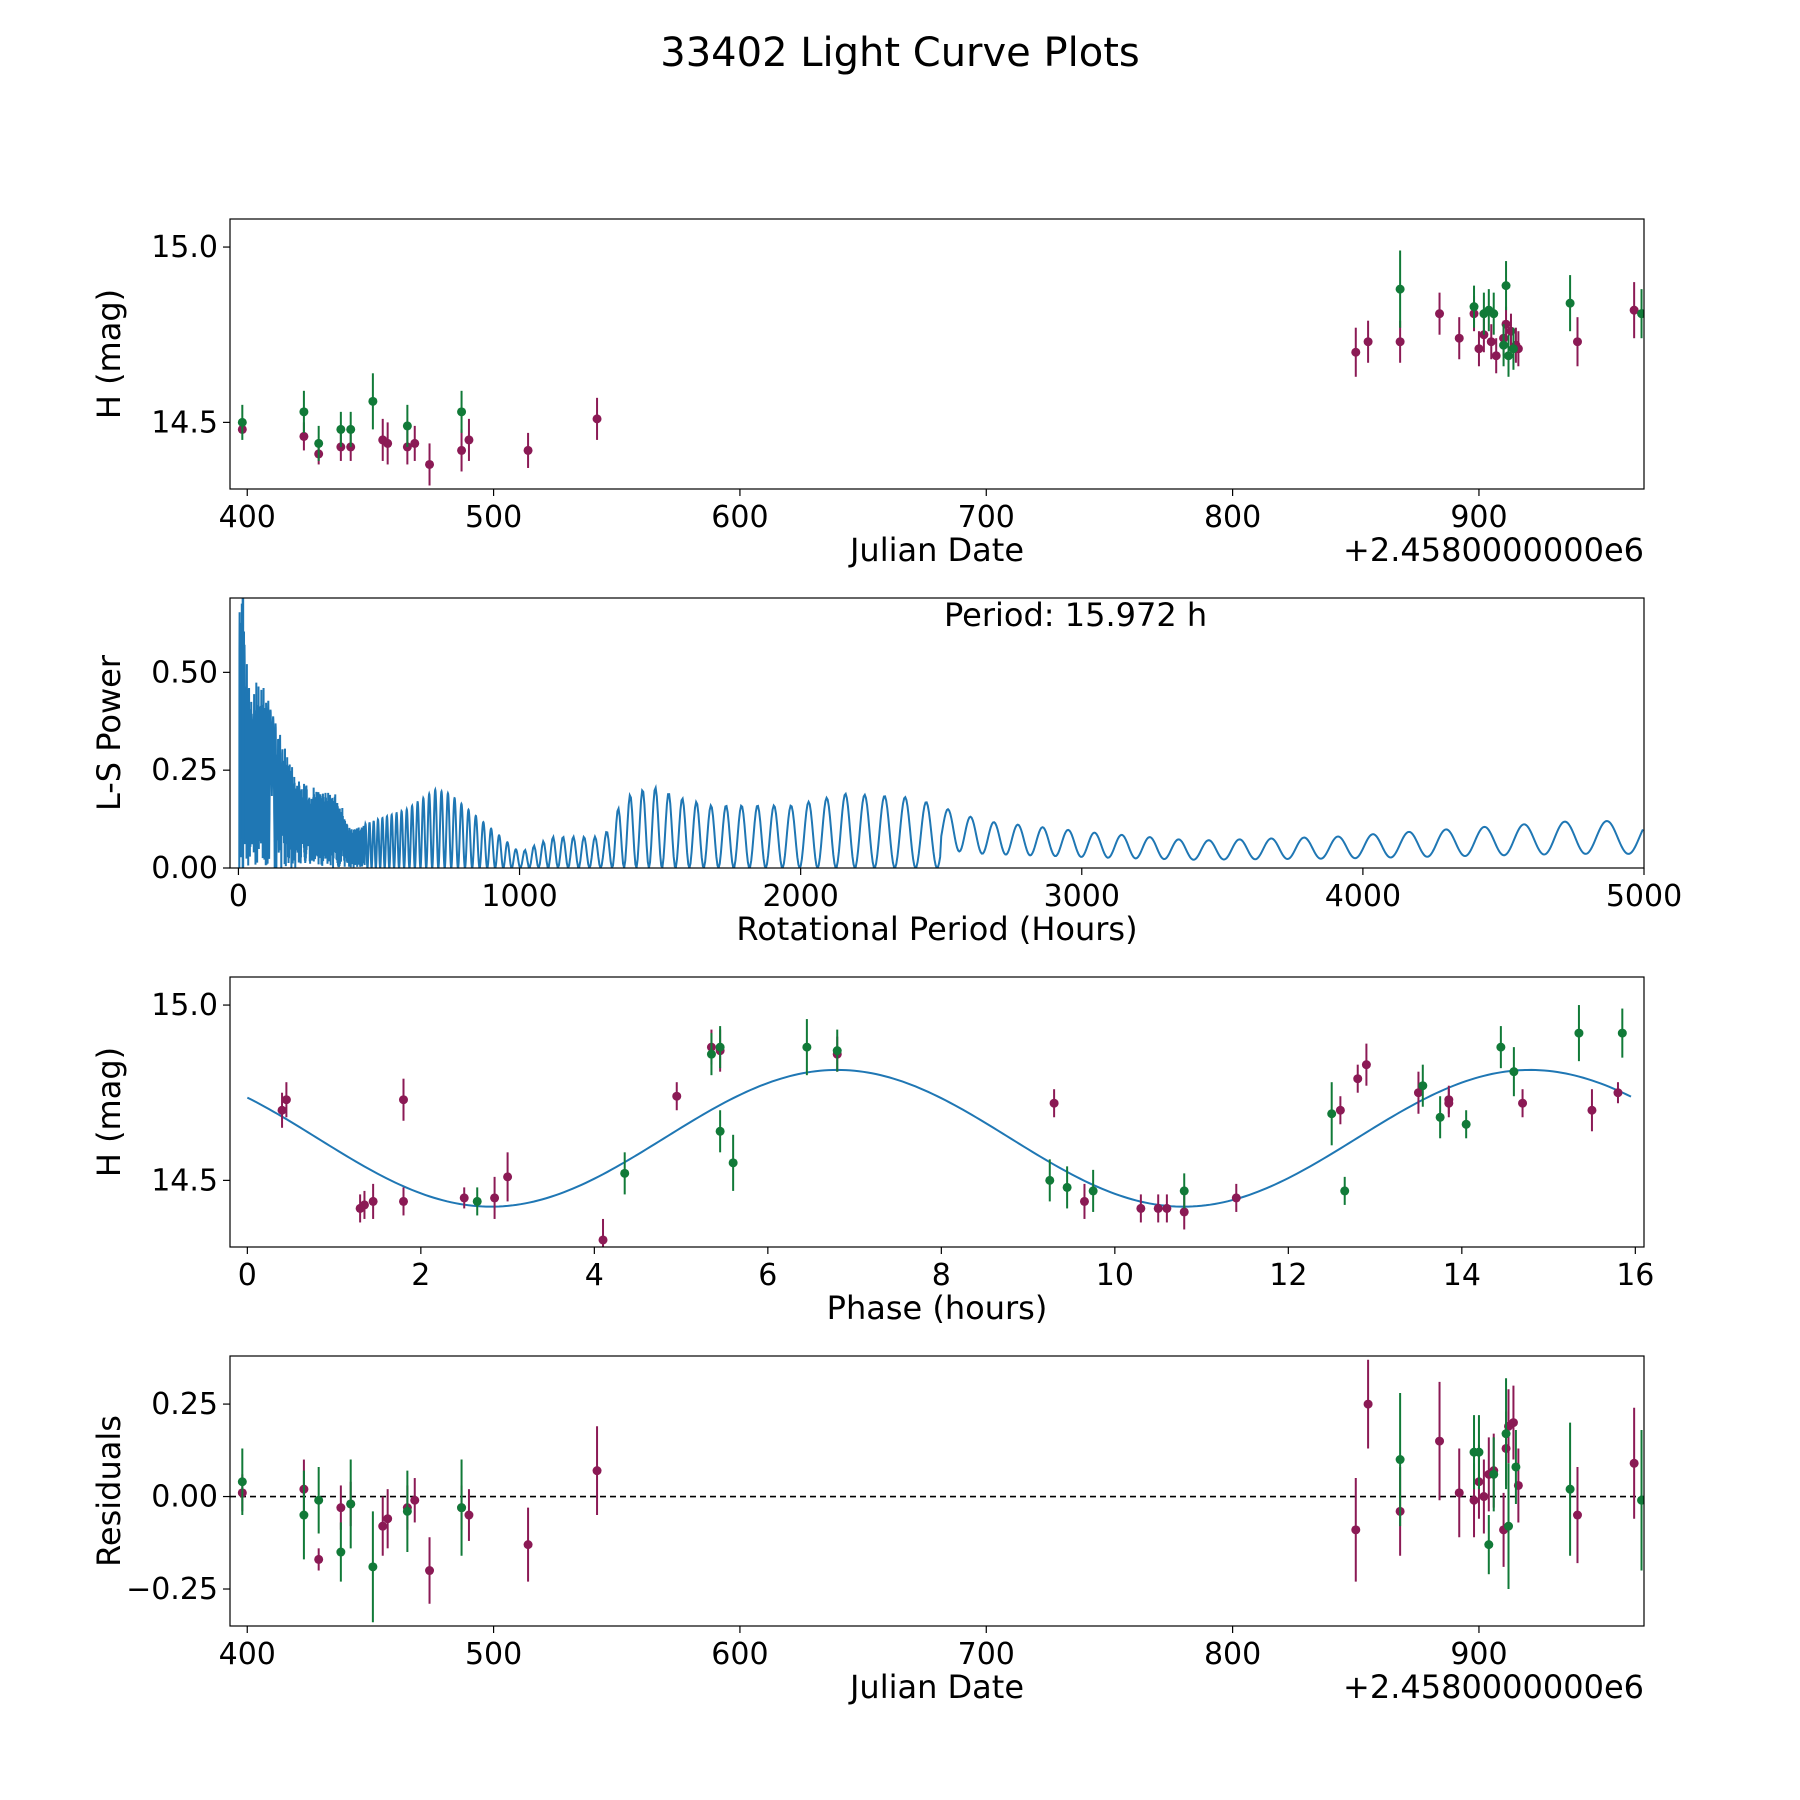 Image resolution: width=1800 pixels, height=1800 pixels. Describe the element at coordinates (767, 1275) in the screenshot. I see `x-tick-label: 6` at that location.